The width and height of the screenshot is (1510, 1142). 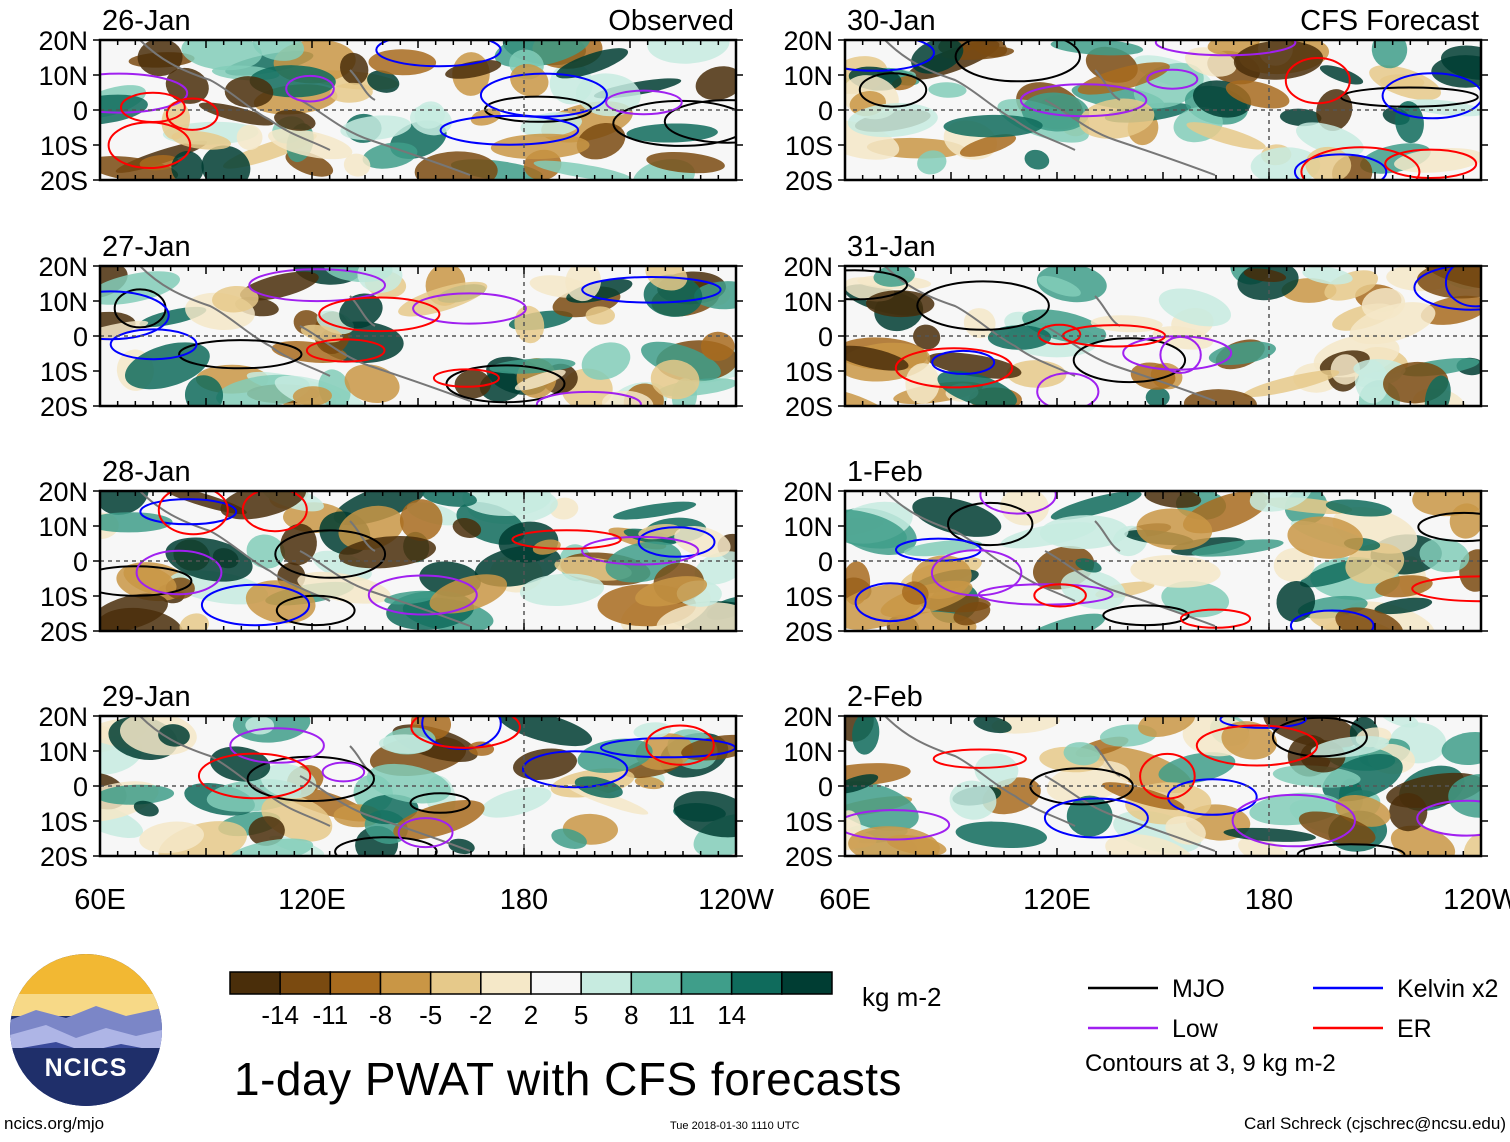 I want to click on colorbar-label: 11, so click(x=681, y=1015).